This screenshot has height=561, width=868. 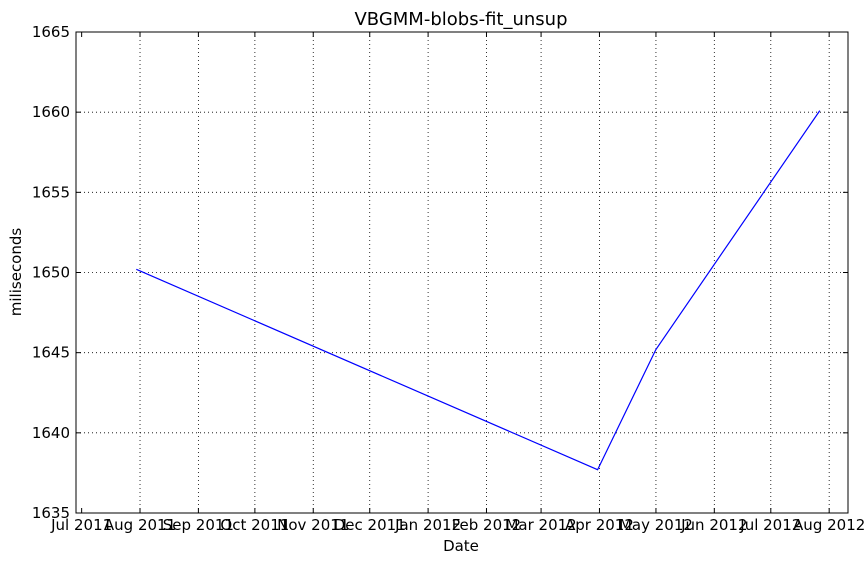 I want to click on y-tick-label: 1640, so click(x=51, y=433).